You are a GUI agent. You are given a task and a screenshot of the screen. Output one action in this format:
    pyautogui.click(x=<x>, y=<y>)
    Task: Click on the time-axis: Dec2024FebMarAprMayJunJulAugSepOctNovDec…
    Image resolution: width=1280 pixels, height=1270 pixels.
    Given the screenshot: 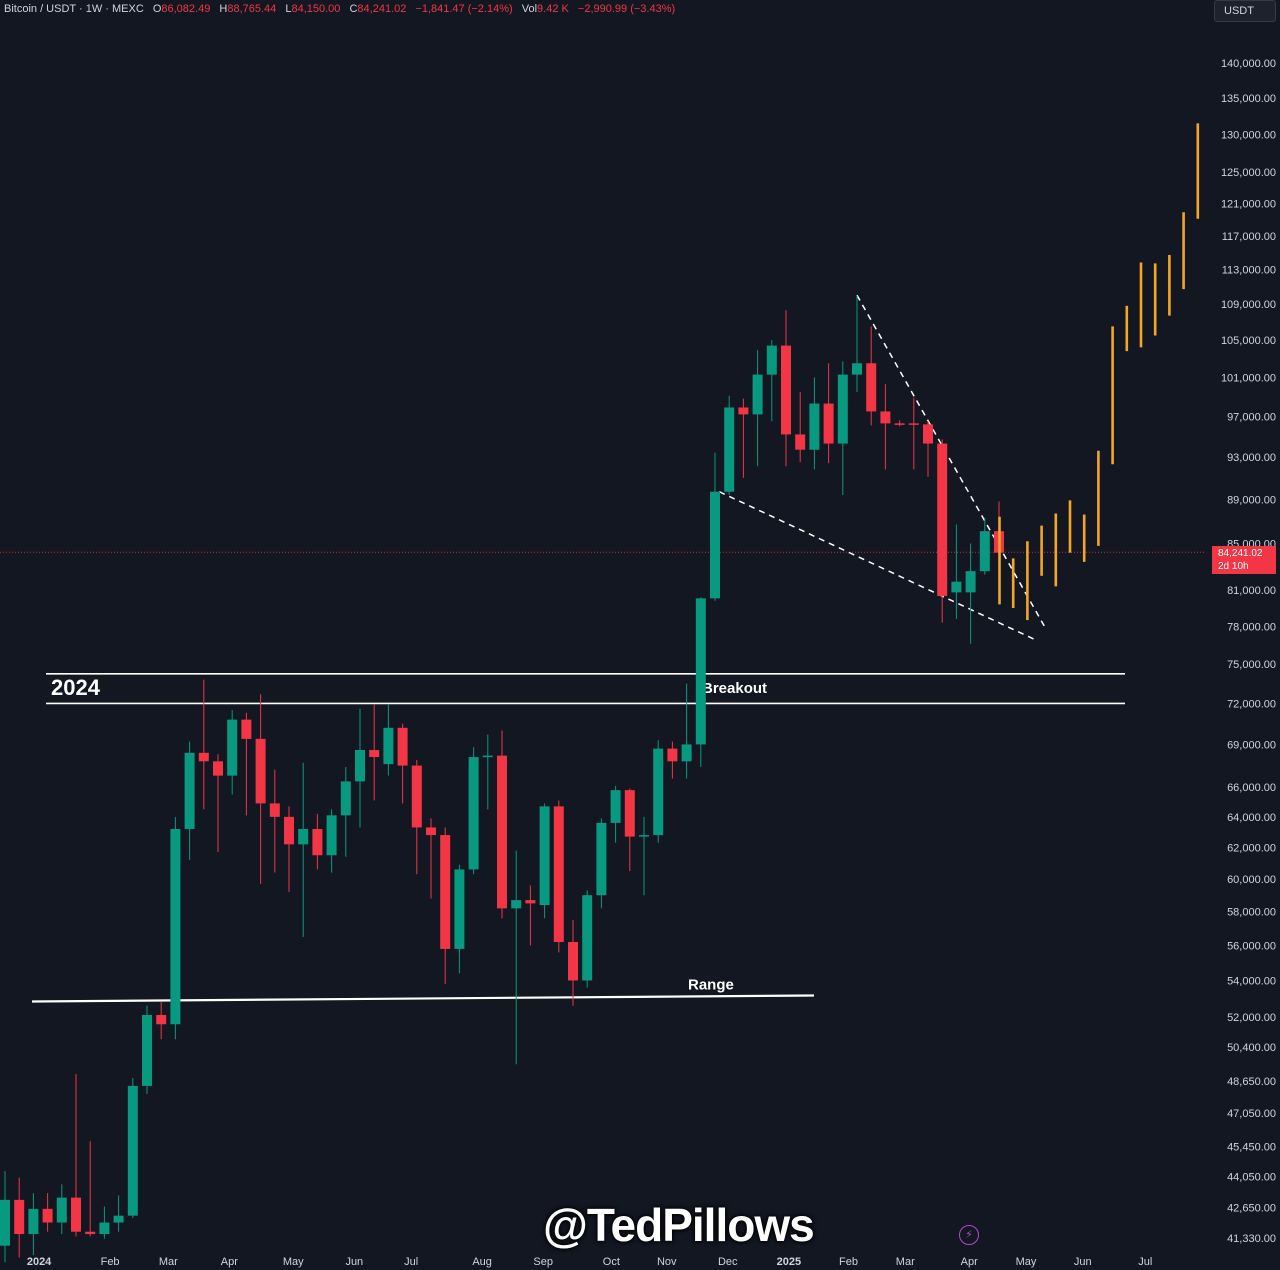 What is the action you would take?
    pyautogui.click(x=576, y=1262)
    